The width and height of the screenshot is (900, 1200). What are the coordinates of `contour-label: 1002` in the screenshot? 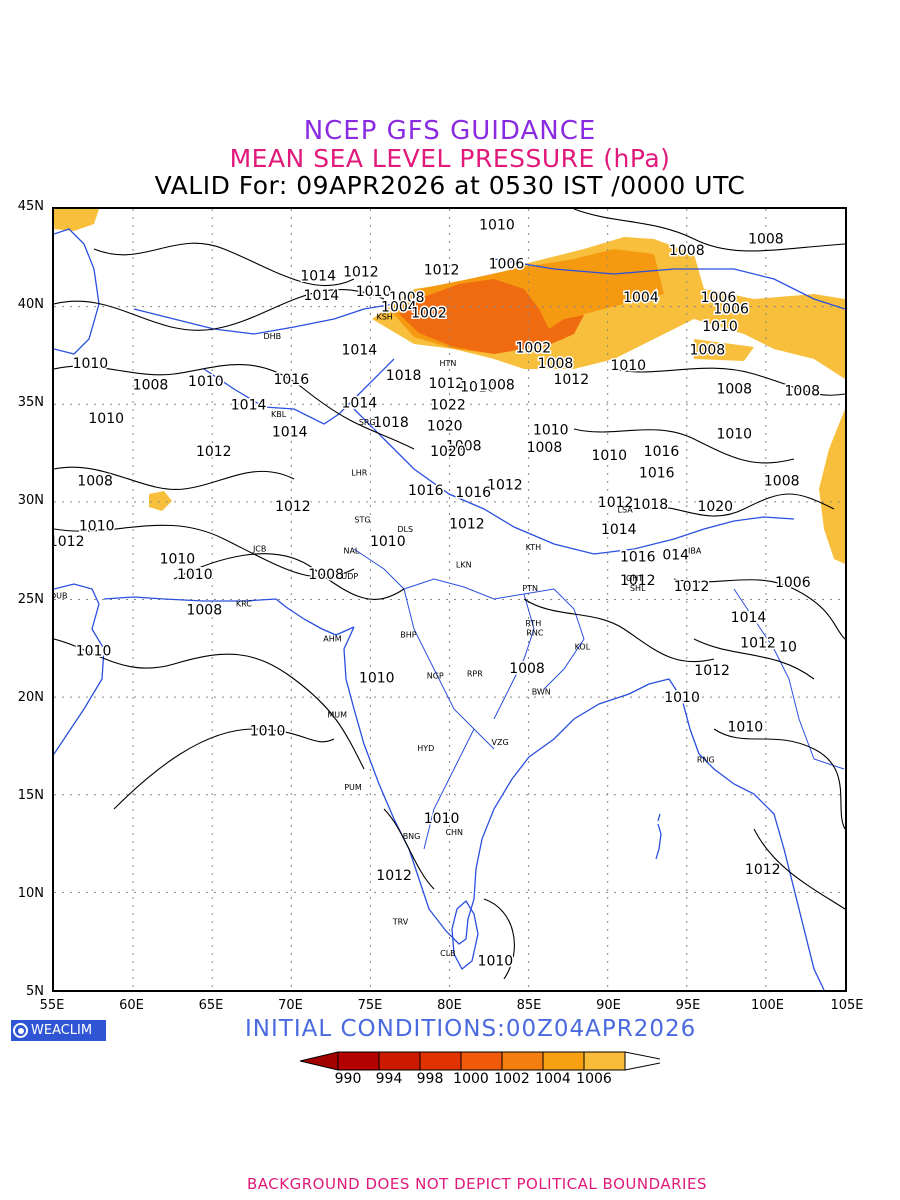 It's located at (429, 313).